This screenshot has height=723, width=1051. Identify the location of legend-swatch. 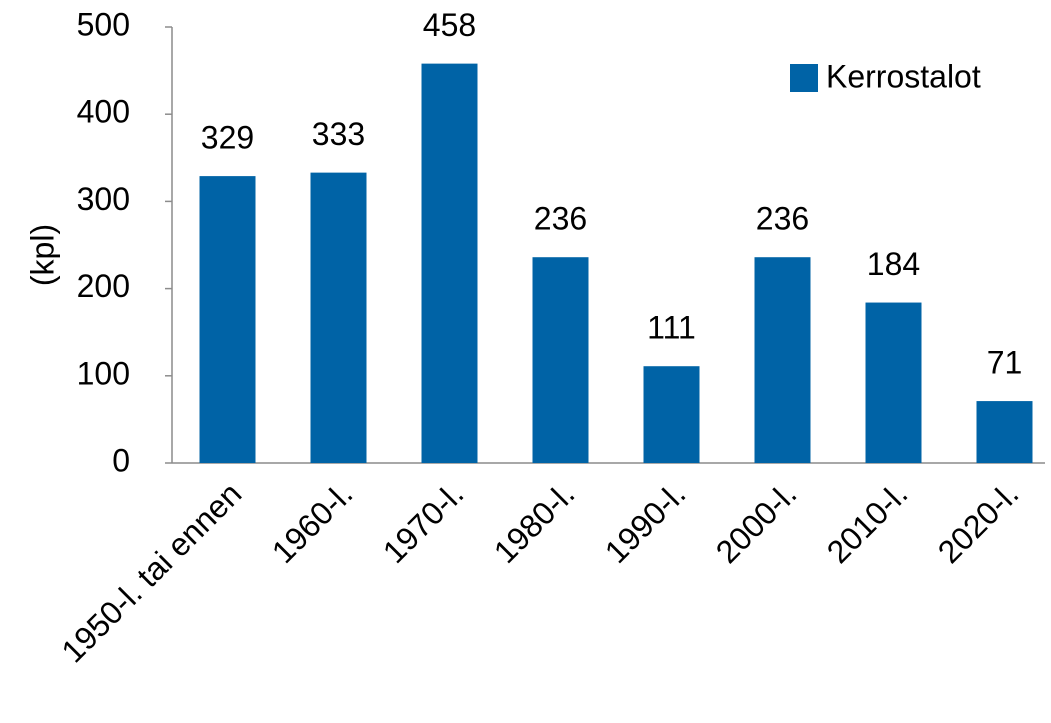
(804, 78).